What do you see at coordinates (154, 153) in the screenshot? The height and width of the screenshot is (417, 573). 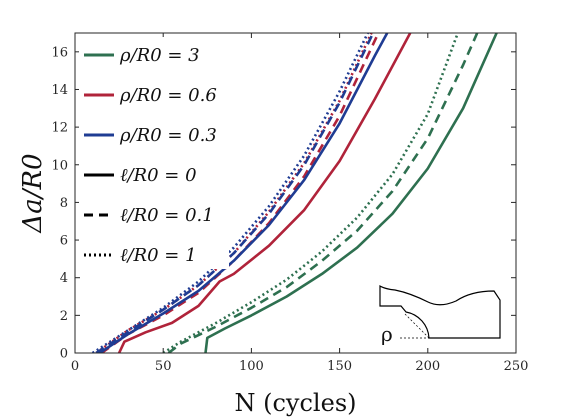 I see `legend-box` at bounding box center [154, 153].